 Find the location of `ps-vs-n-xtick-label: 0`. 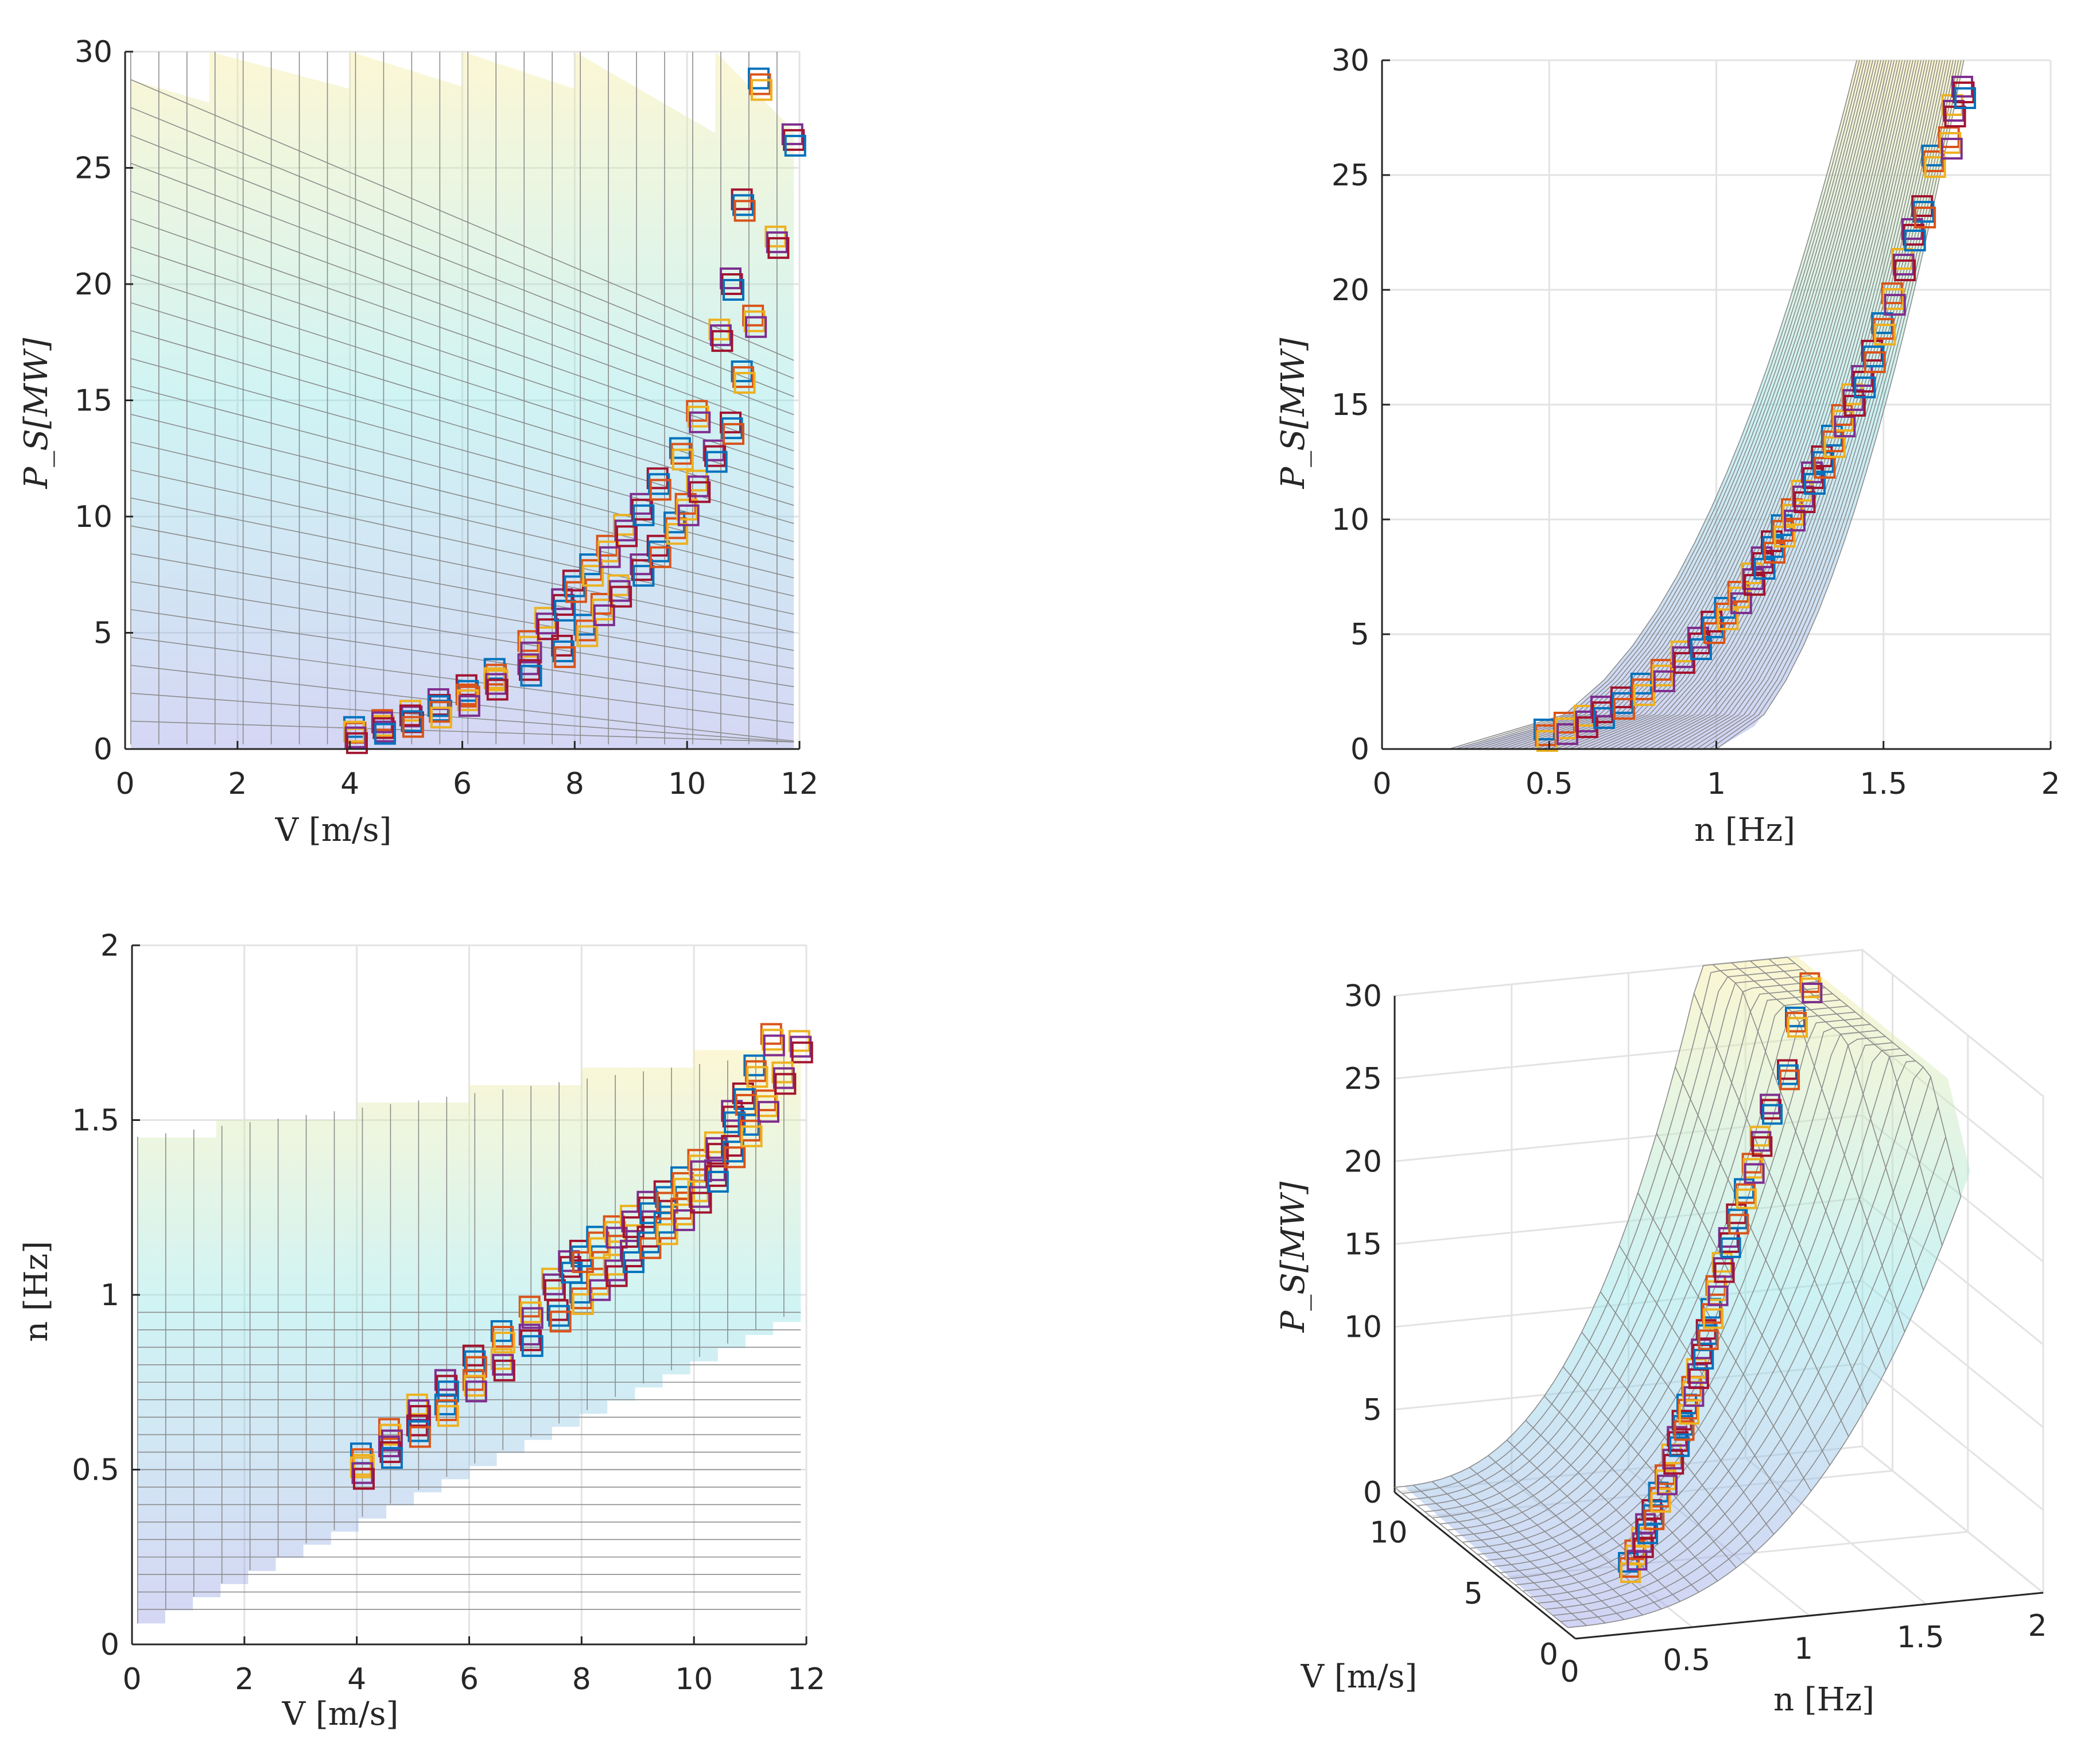

ps-vs-n-xtick-label: 0 is located at coordinates (1381, 784).